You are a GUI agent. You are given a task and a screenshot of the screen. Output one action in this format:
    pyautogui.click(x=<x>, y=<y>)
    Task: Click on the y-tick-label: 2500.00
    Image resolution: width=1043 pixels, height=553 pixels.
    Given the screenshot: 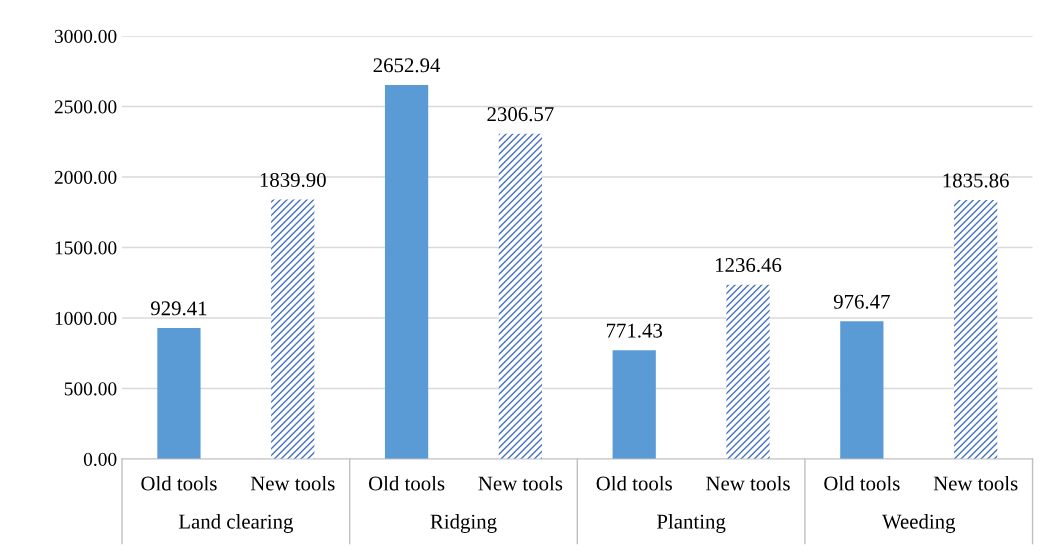 What is the action you would take?
    pyautogui.click(x=85, y=107)
    